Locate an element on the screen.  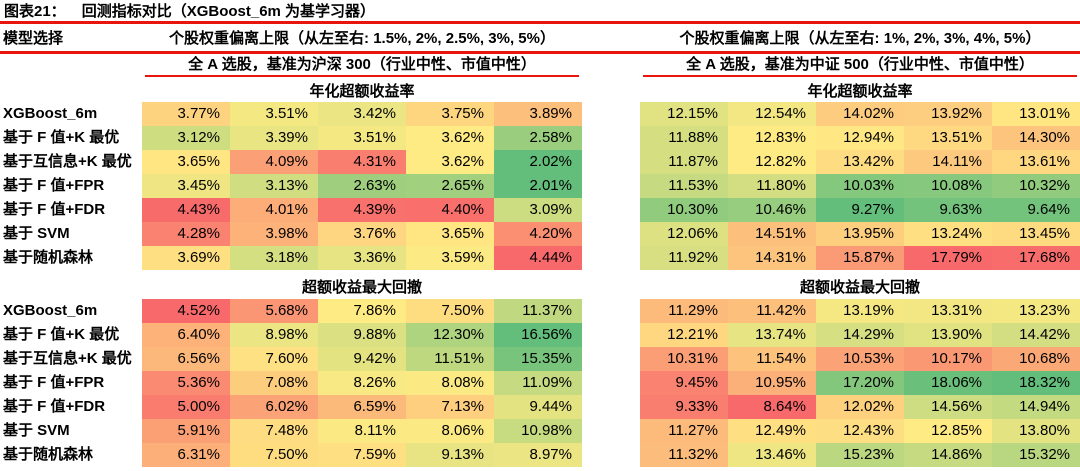
heatmap-cell: 6.56% is located at coordinates (186, 359).